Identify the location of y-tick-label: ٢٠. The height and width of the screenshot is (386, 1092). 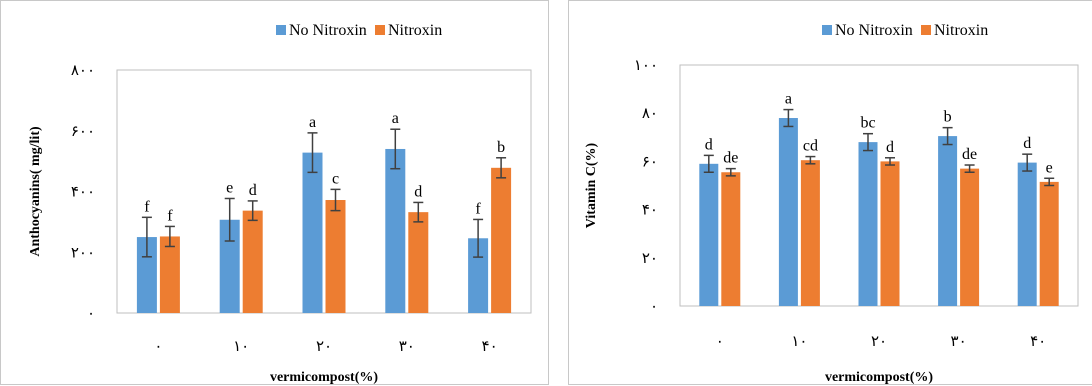
(650, 259).